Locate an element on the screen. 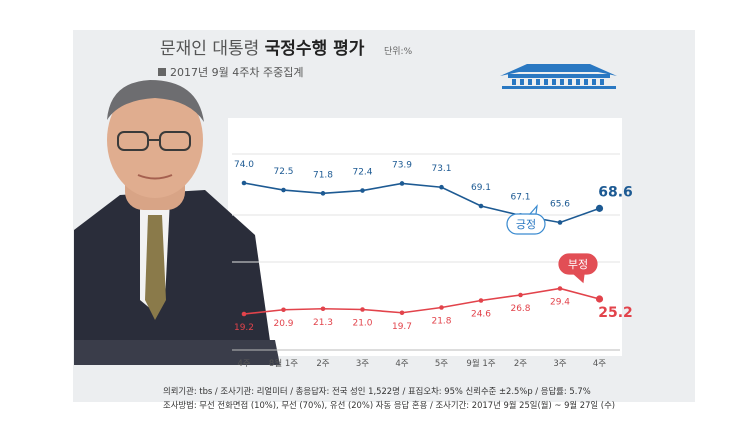 Image resolution: width=731 pixels, height=433 pixels. data-label: 69.1 is located at coordinates (481, 188).